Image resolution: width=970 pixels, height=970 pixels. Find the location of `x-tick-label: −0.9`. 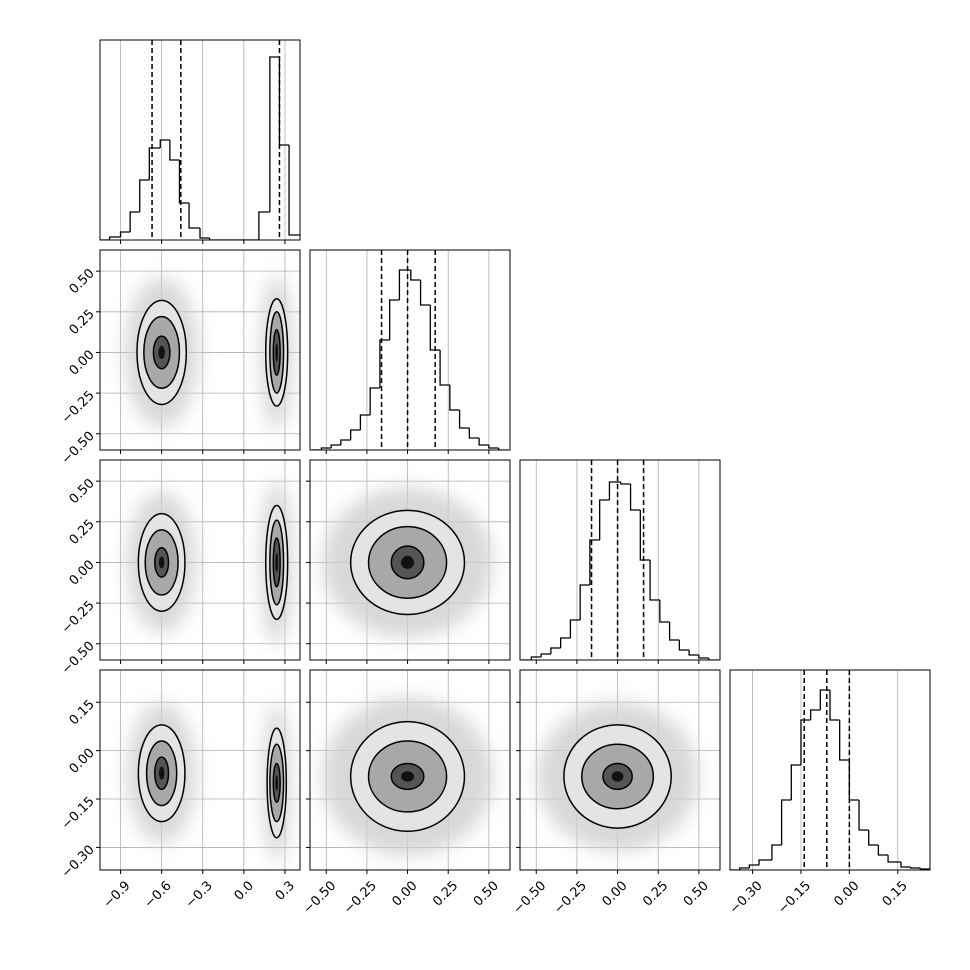

x-tick-label: −0.9 is located at coordinates (117, 894).